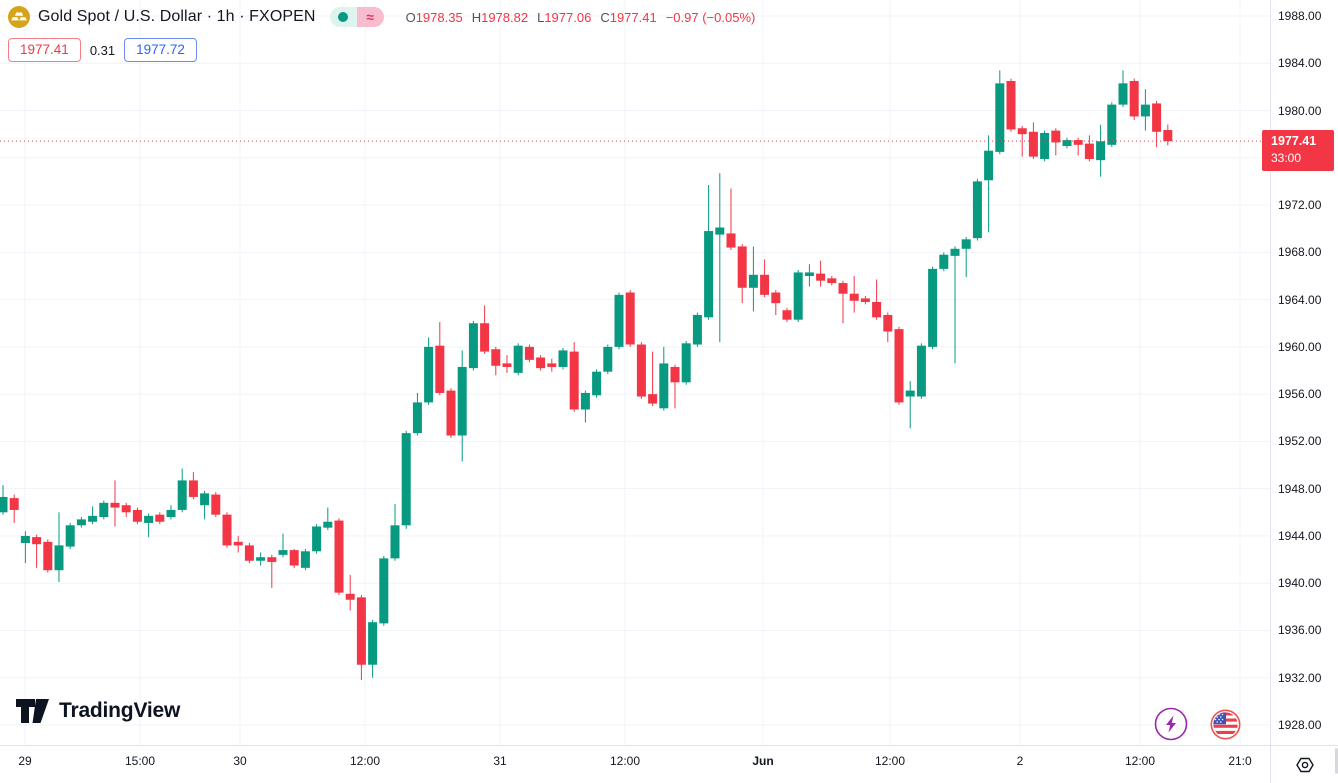 The width and height of the screenshot is (1338, 783). I want to click on us-flag-icon, so click(1225, 724).